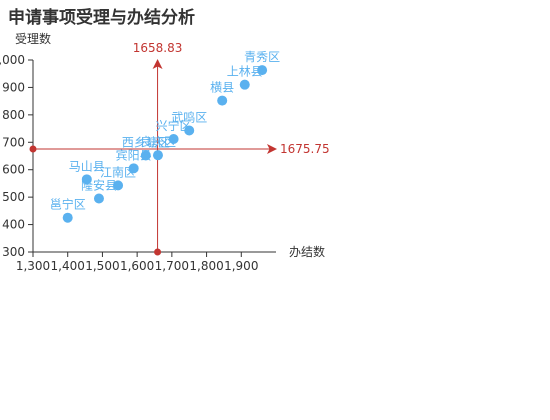 This screenshot has width=550, height=420. What do you see at coordinates (222, 88) in the screenshot?
I see `point-label: 横县` at bounding box center [222, 88].